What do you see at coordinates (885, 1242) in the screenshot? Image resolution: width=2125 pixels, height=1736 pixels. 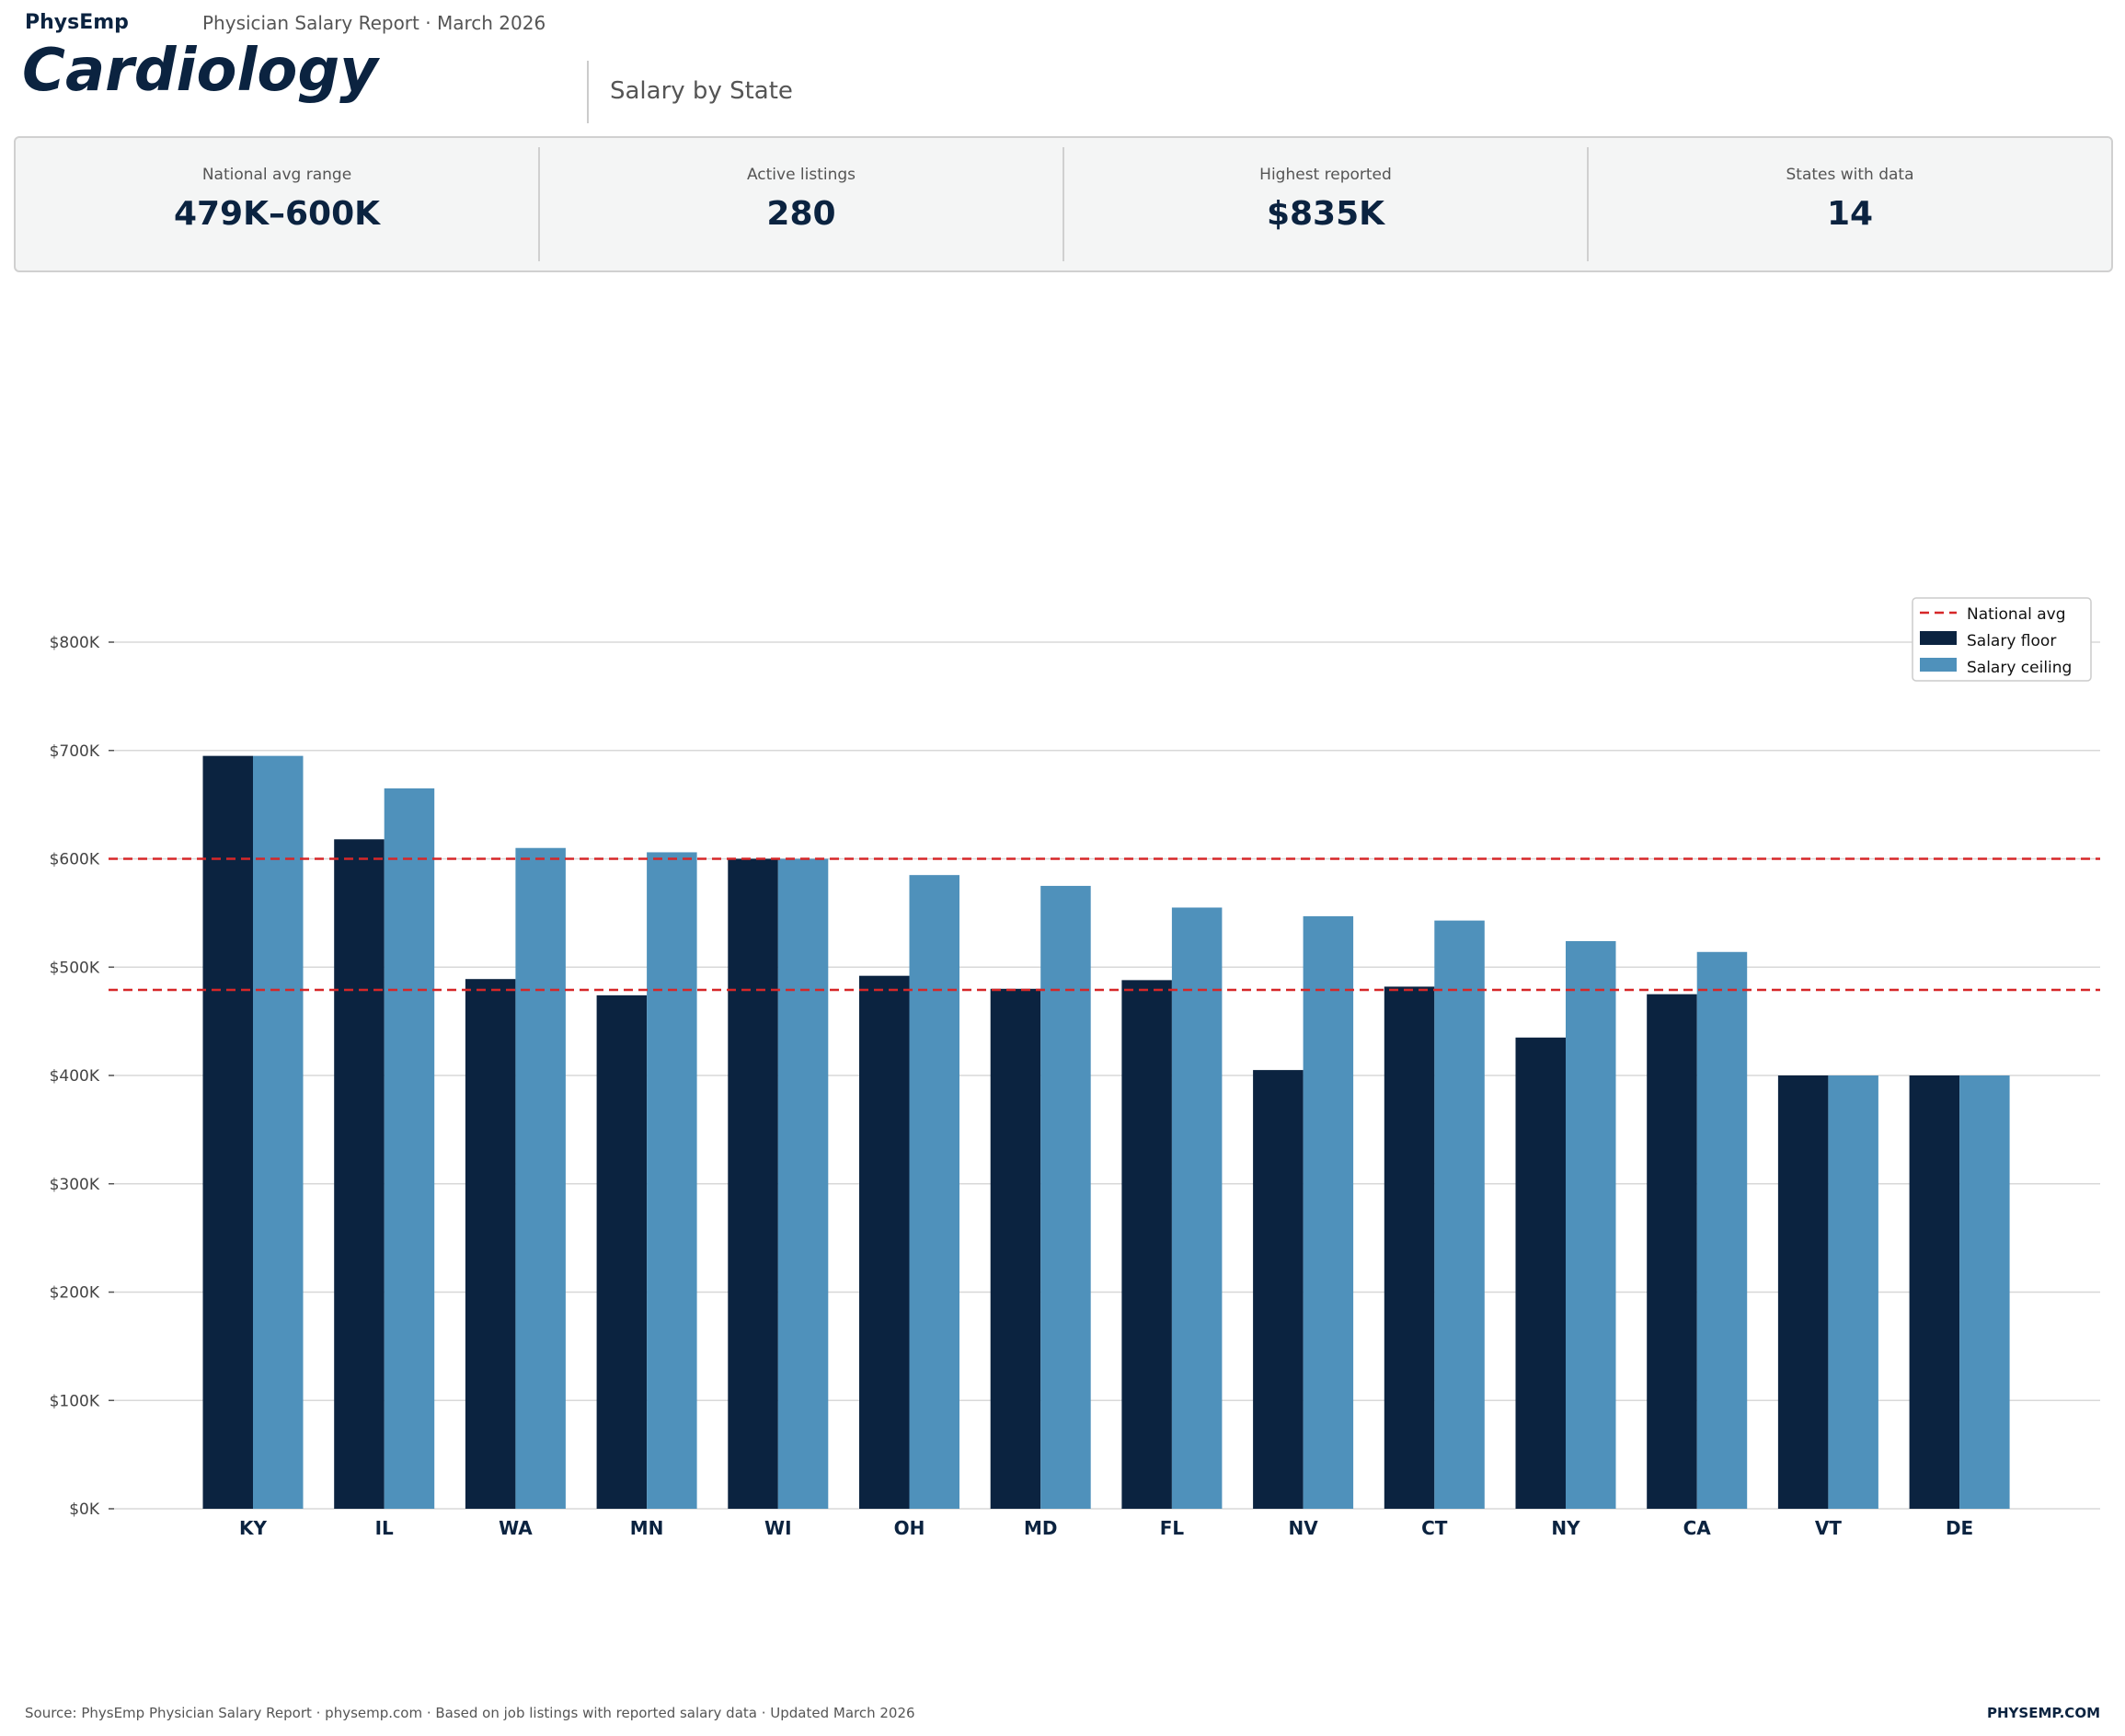 I see `bar-floor-oh` at bounding box center [885, 1242].